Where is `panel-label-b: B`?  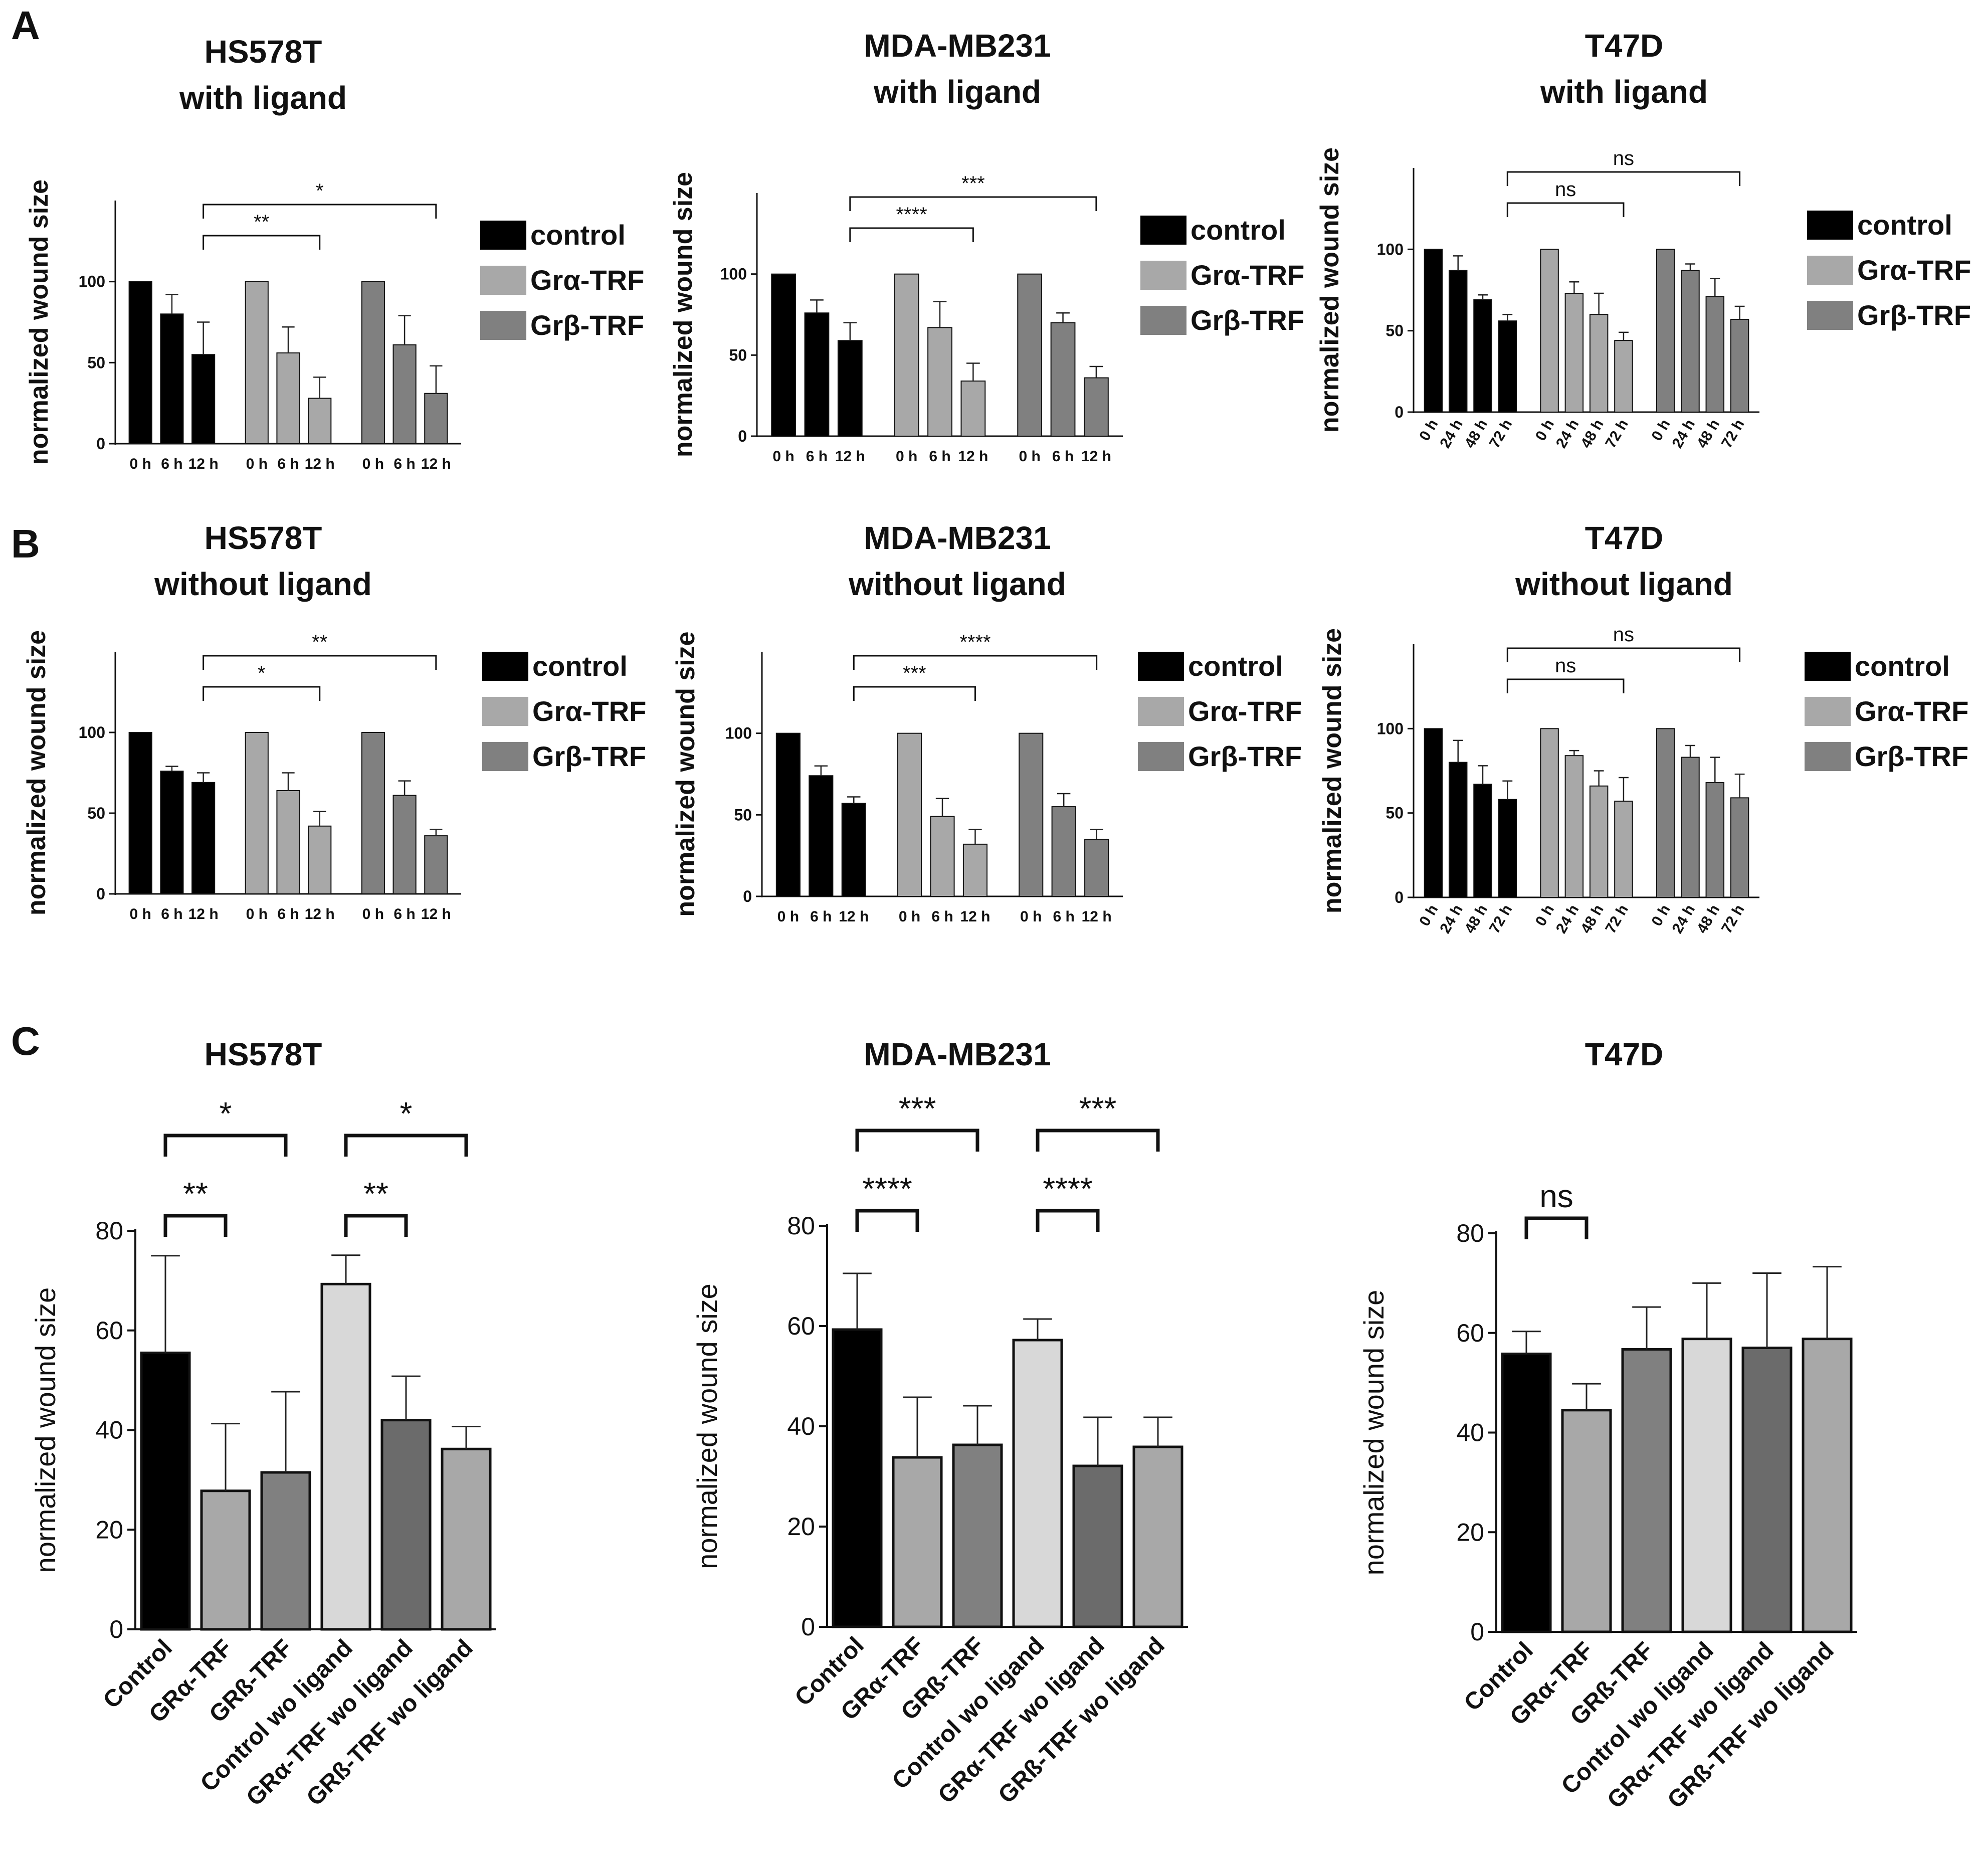 panel-label-b: B is located at coordinates (26, 543).